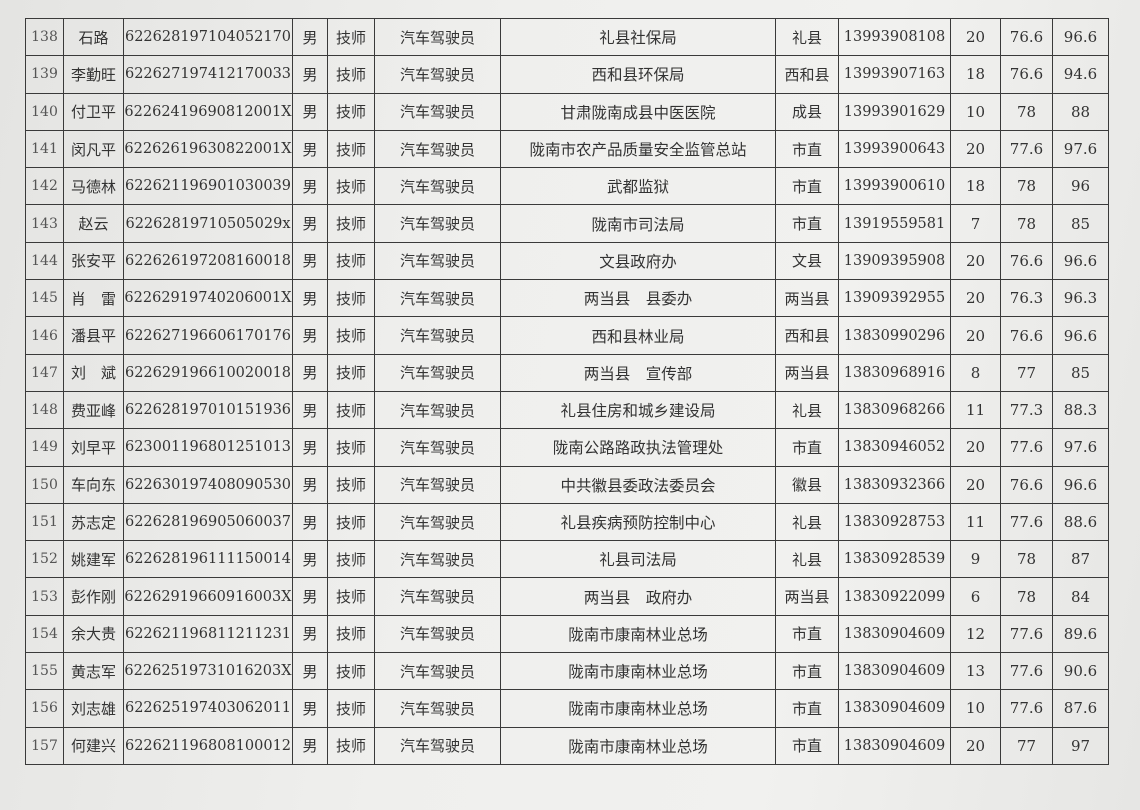  What do you see at coordinates (93, 372) in the screenshot?
I see `name-cell: 刘 斌` at bounding box center [93, 372].